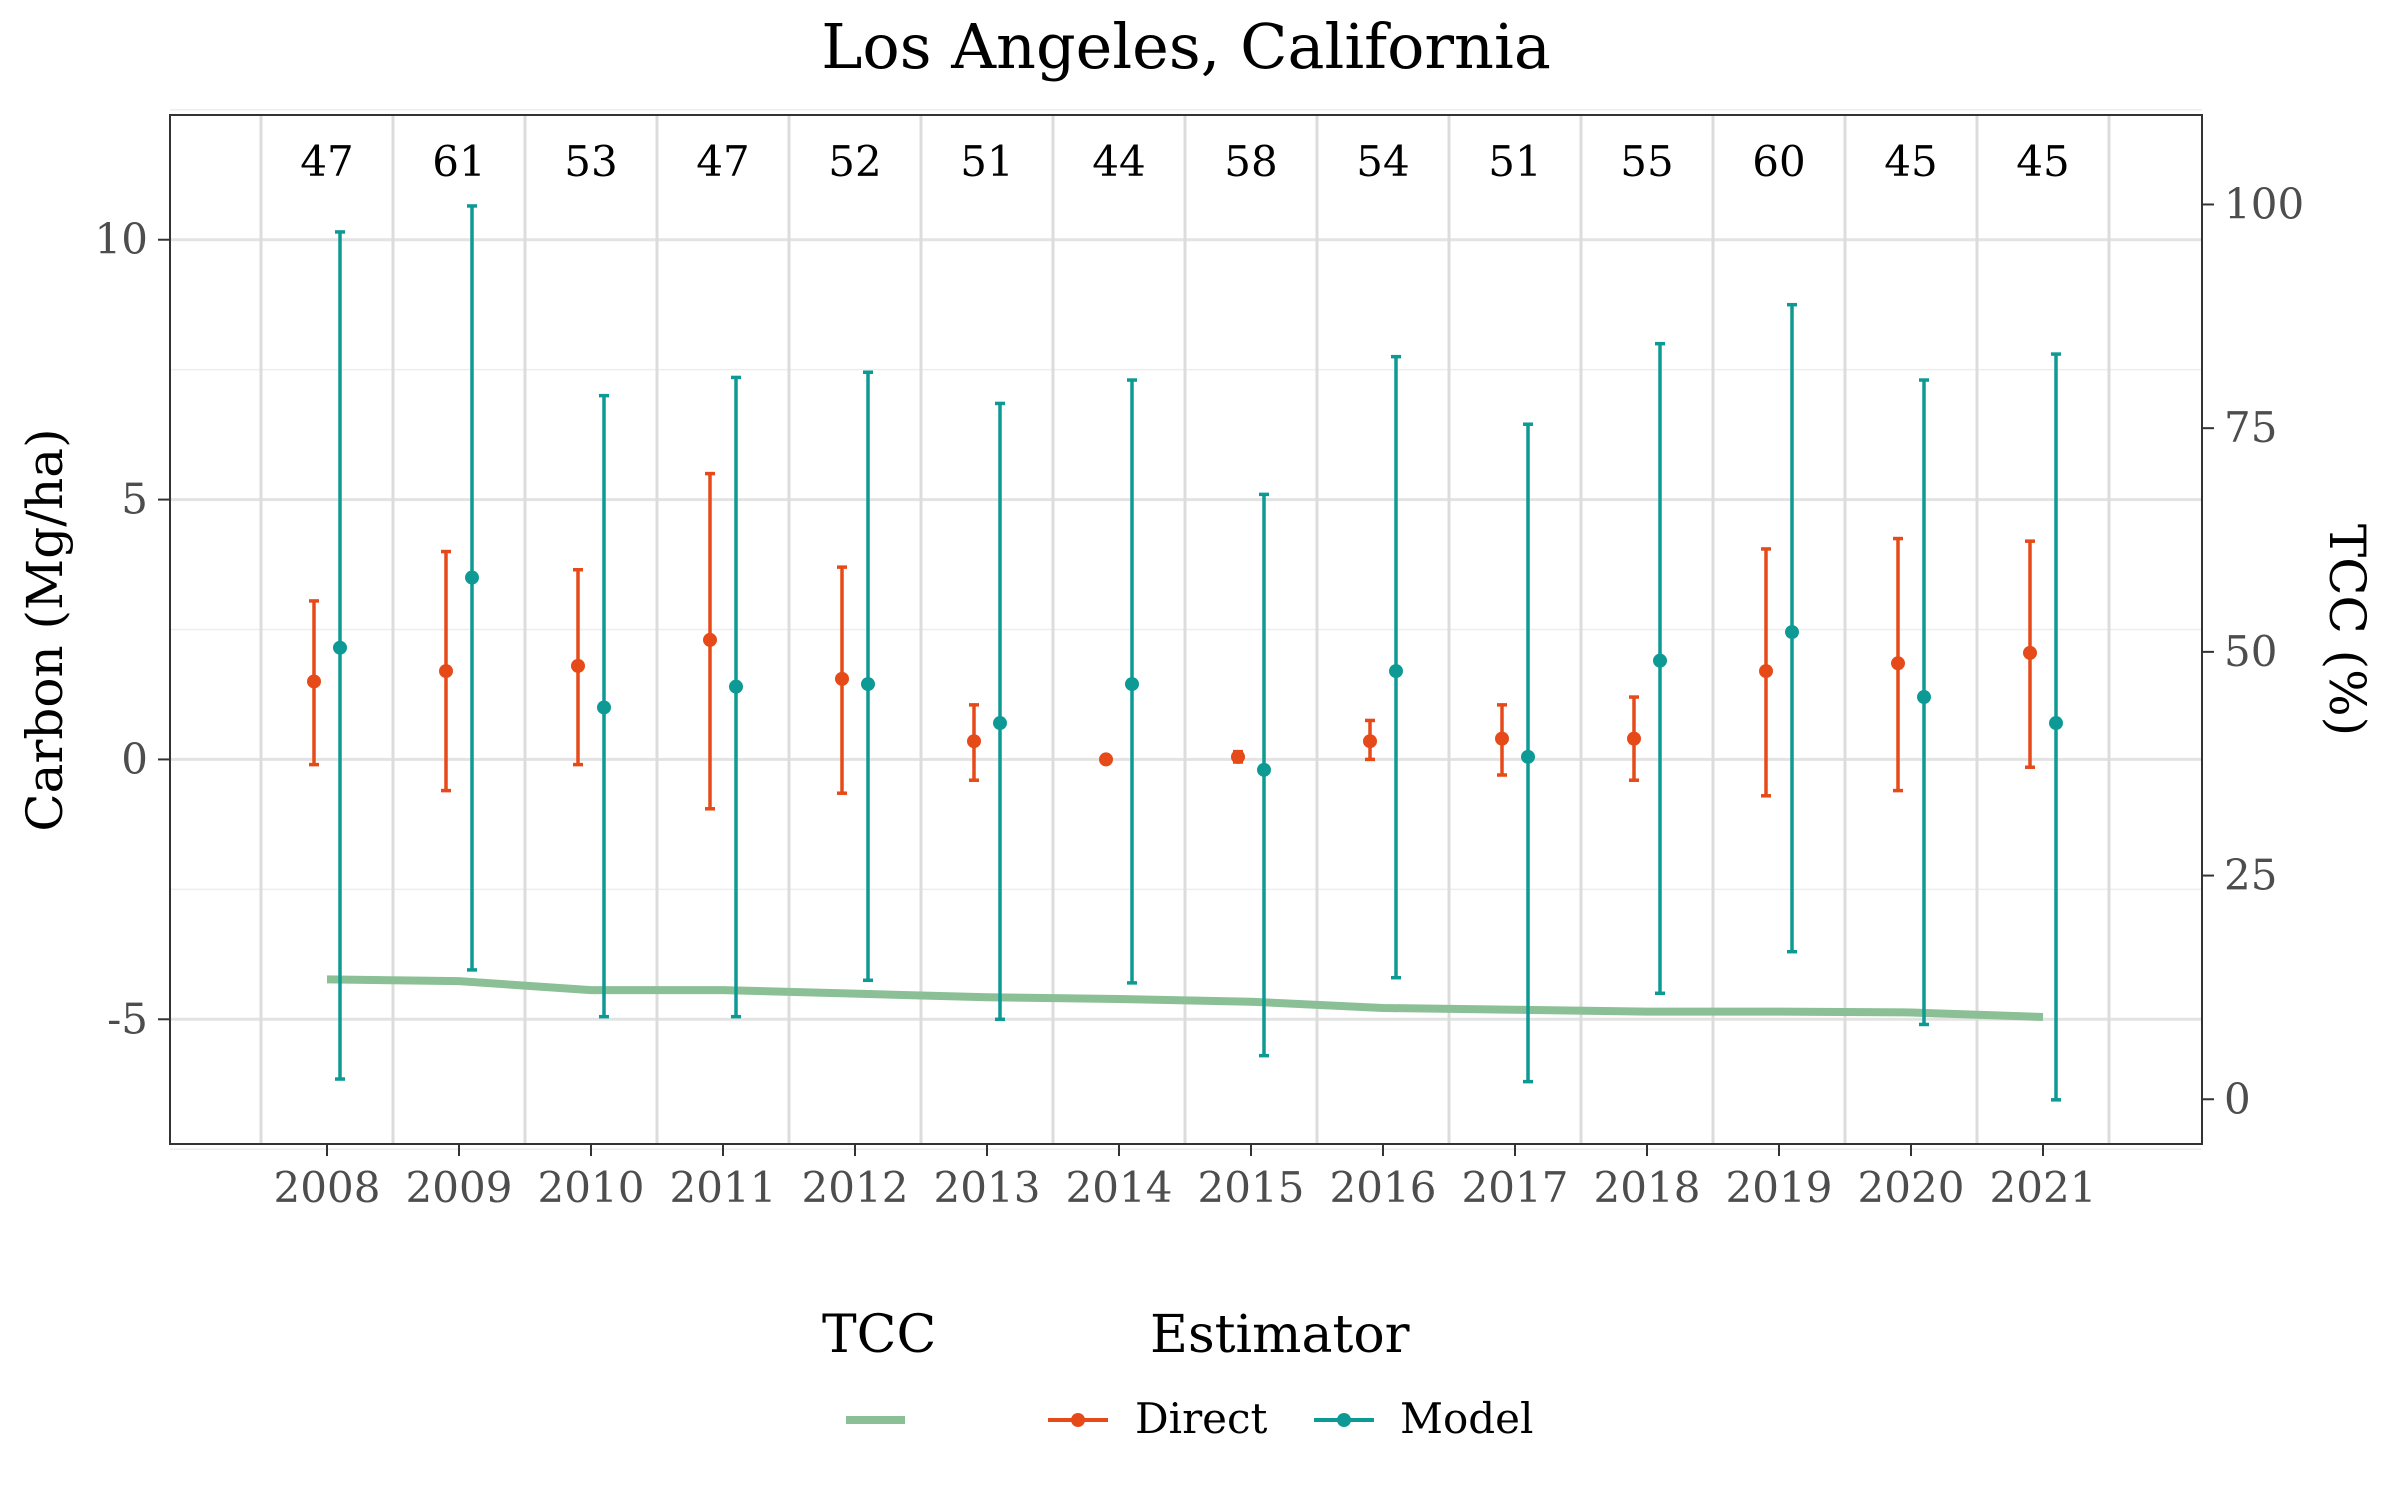 This screenshot has height=1500, width=2400. I want to click on y2-tick-label: 25, so click(2250, 875).